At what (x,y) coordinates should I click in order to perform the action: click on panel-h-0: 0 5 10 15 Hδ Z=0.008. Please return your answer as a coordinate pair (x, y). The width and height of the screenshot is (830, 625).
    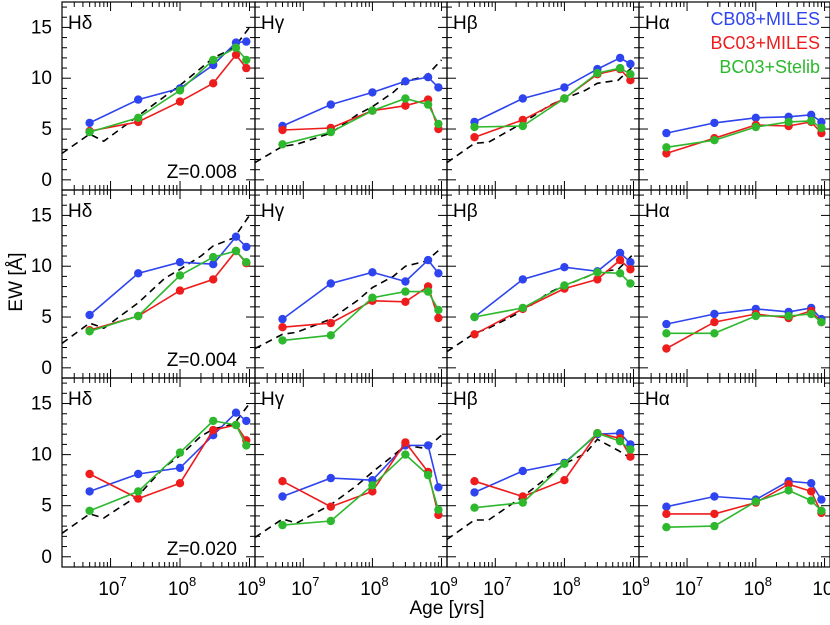
    Looking at the image, I should click on (143, 96).